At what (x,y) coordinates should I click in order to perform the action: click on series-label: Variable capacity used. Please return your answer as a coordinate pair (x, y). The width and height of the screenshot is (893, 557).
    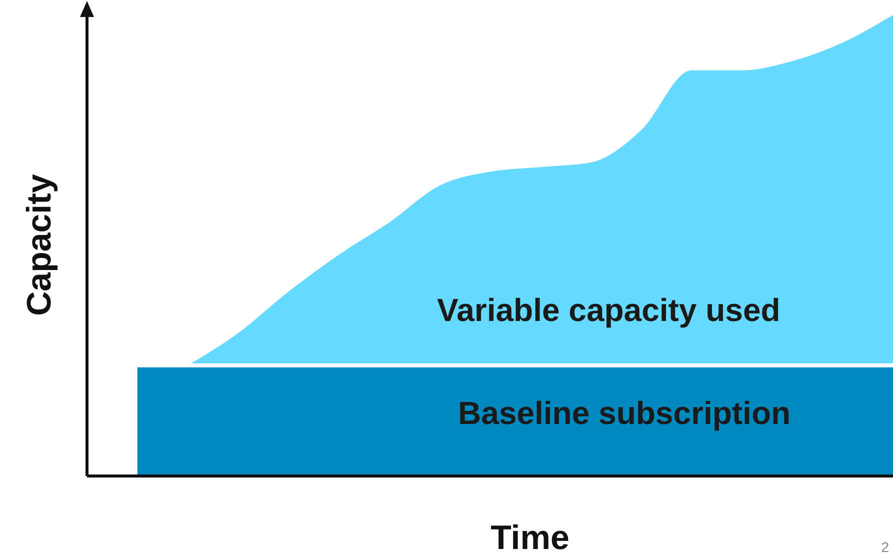
    Looking at the image, I should click on (608, 310).